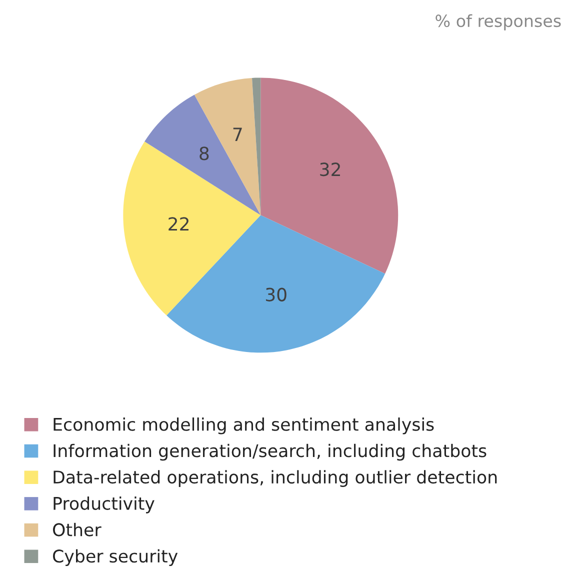 The height and width of the screenshot is (570, 576). What do you see at coordinates (276, 295) in the screenshot?
I see `data-label: 30` at bounding box center [276, 295].